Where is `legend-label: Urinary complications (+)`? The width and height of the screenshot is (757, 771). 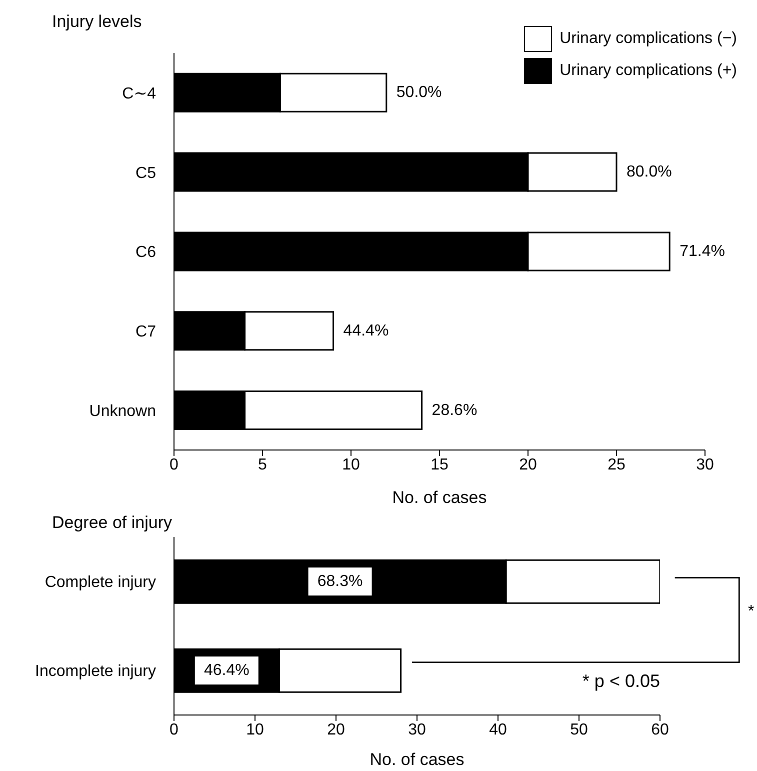 legend-label: Urinary complications (+) is located at coordinates (648, 71).